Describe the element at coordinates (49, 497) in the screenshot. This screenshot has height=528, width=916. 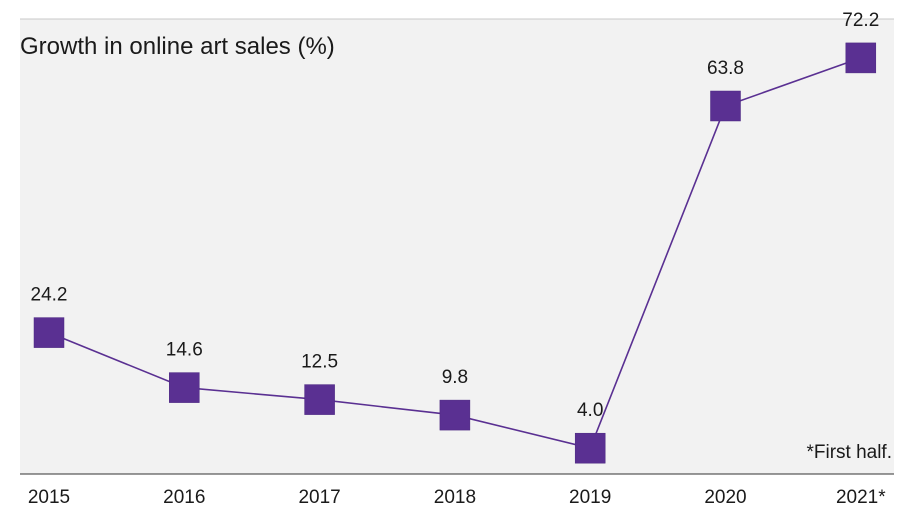
I see `x-tick-label: 2015` at that location.